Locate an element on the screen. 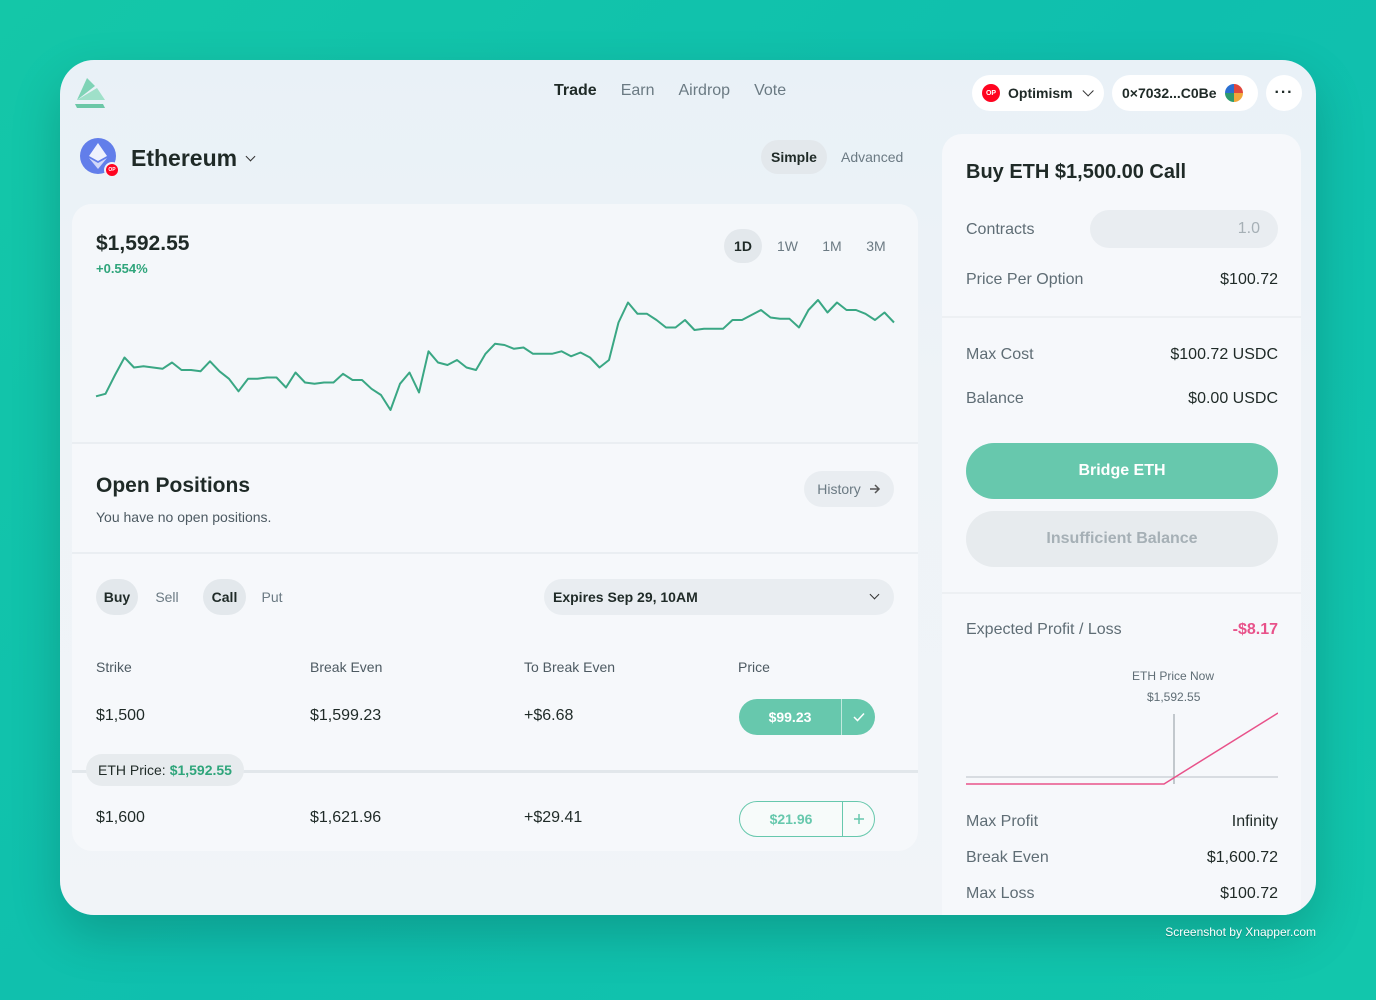  price-line is located at coordinates (495, 355).